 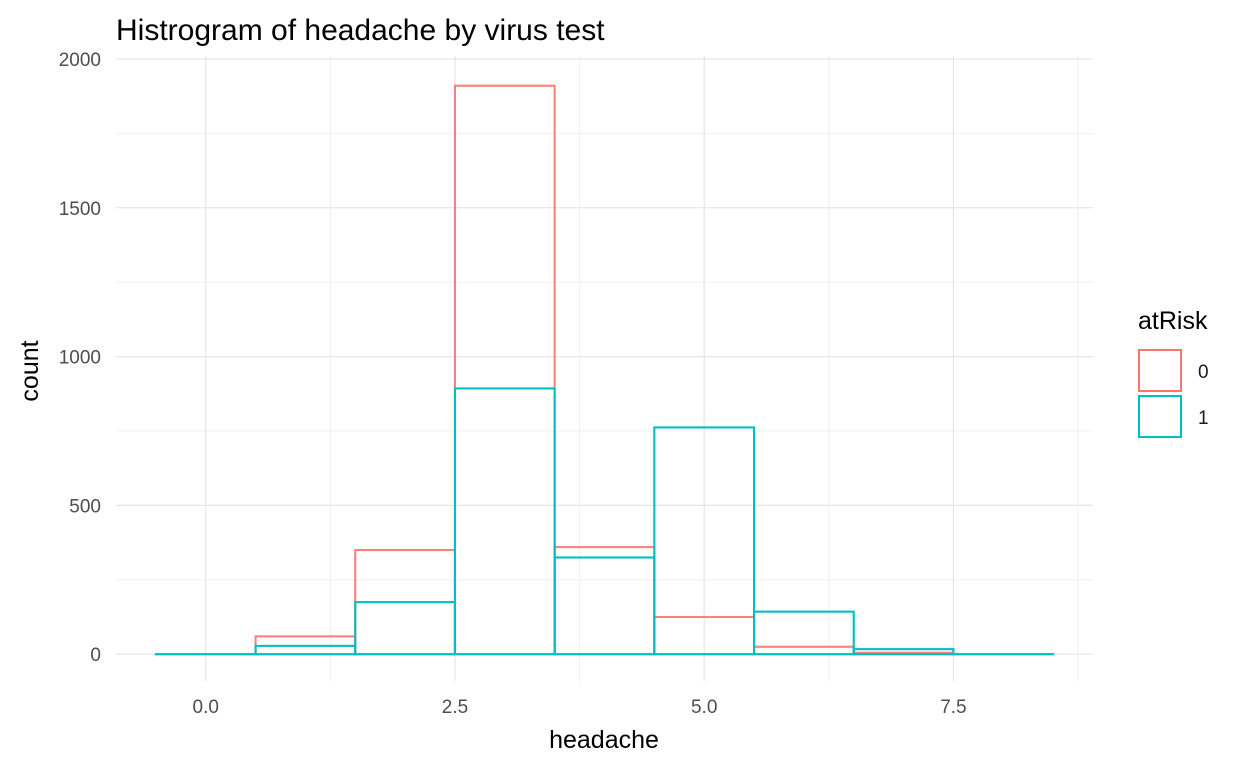 What do you see at coordinates (85, 506) in the screenshot?
I see `y-tick-label: 500` at bounding box center [85, 506].